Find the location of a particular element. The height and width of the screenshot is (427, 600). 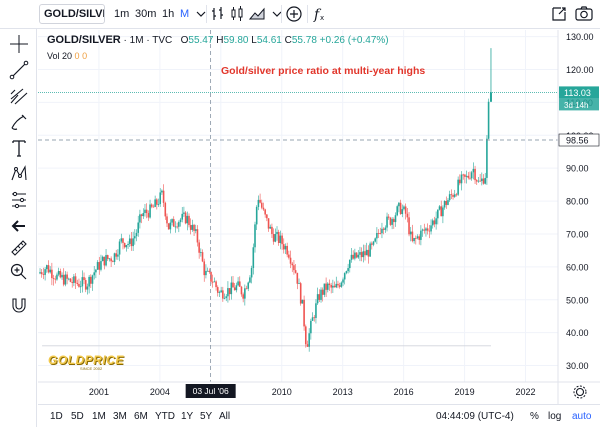

utc-clock: 04:44:09 (UTC-4) is located at coordinates (475, 416).